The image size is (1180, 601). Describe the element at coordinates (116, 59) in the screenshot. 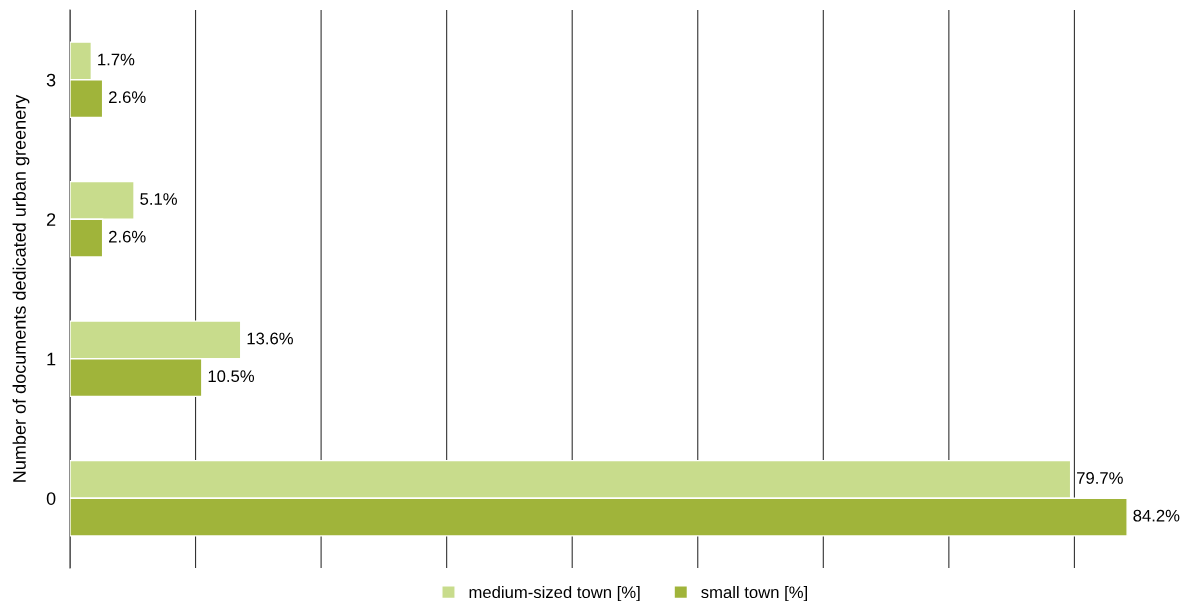

I see `data-label: 1.7%` at that location.